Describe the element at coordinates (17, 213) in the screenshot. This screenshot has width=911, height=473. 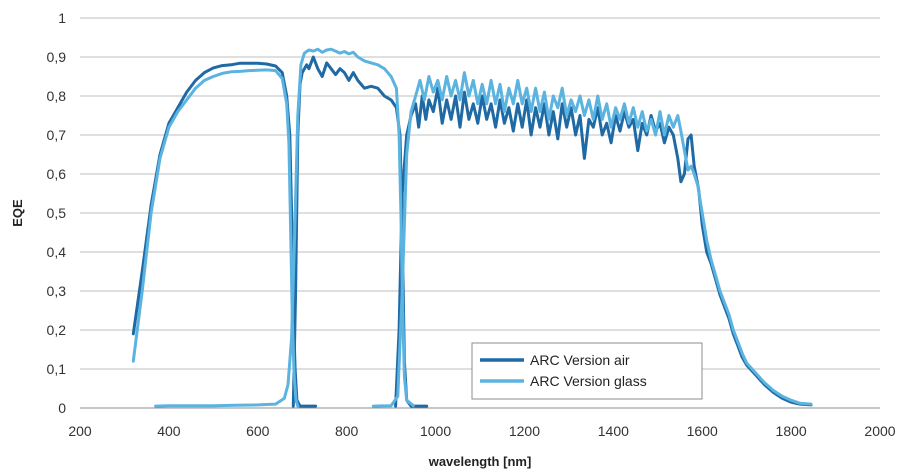
I see `y-axis-title: EQE` at that location.